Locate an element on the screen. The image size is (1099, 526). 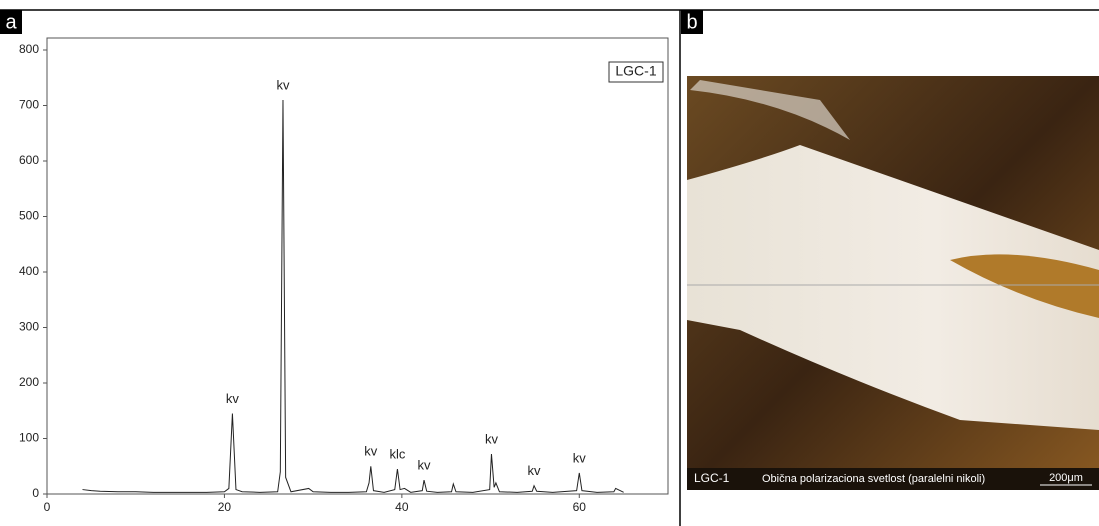
y-tick-label: 100 is located at coordinates (29, 438).